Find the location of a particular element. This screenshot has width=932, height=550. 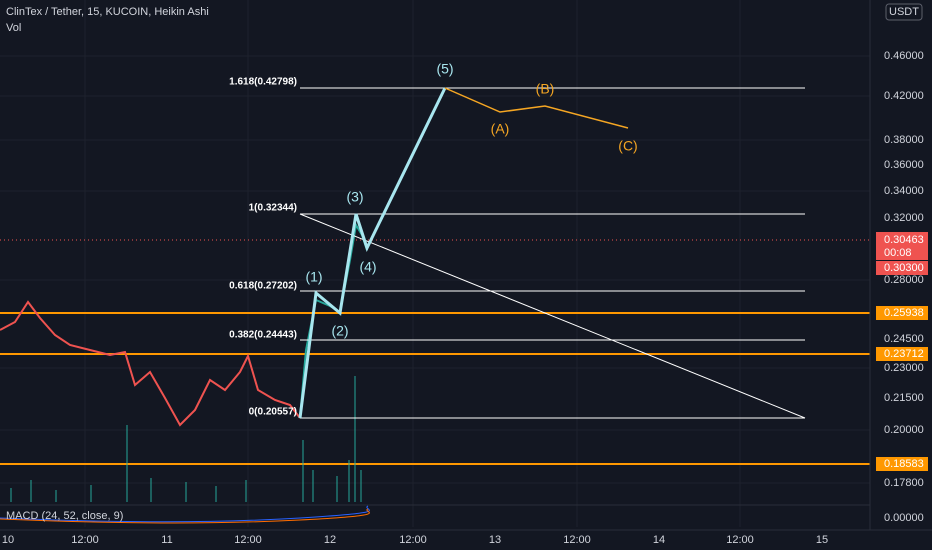

price-label: 0.46000 is located at coordinates (904, 56).